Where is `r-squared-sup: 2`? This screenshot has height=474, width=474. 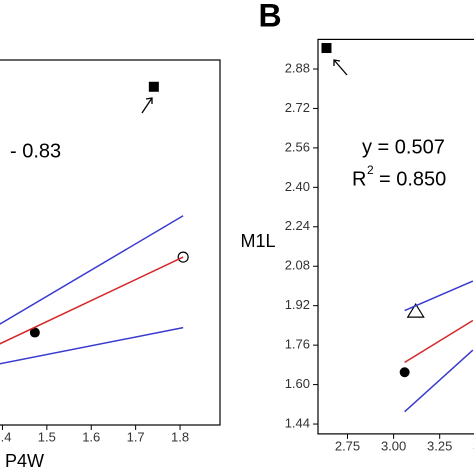 r-squared-sup: 2 is located at coordinates (370, 170).